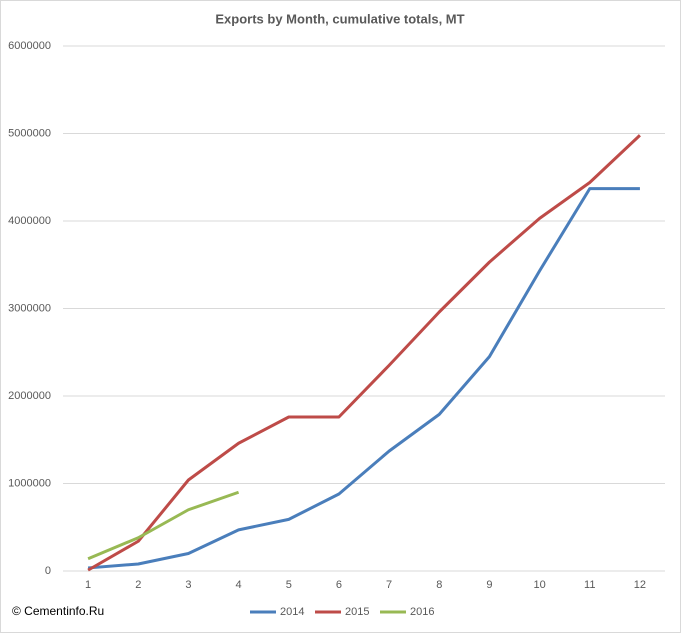  What do you see at coordinates (29, 46) in the screenshot?
I see `y-tick-label: 6000000` at bounding box center [29, 46].